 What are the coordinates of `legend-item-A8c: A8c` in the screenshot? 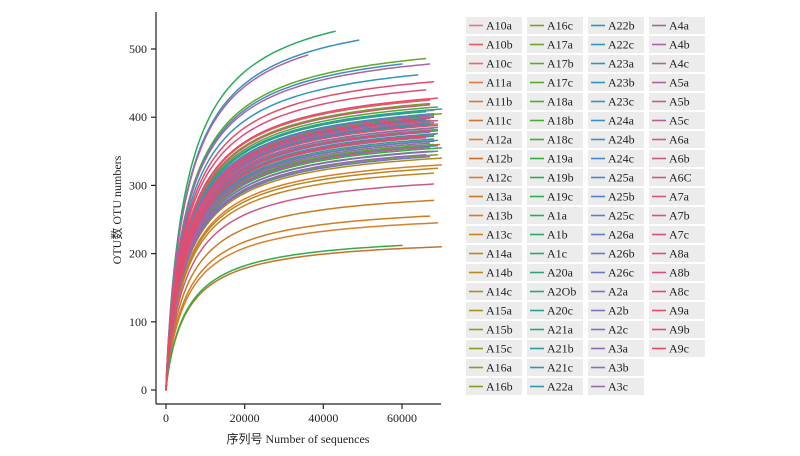 It's located at (677, 291).